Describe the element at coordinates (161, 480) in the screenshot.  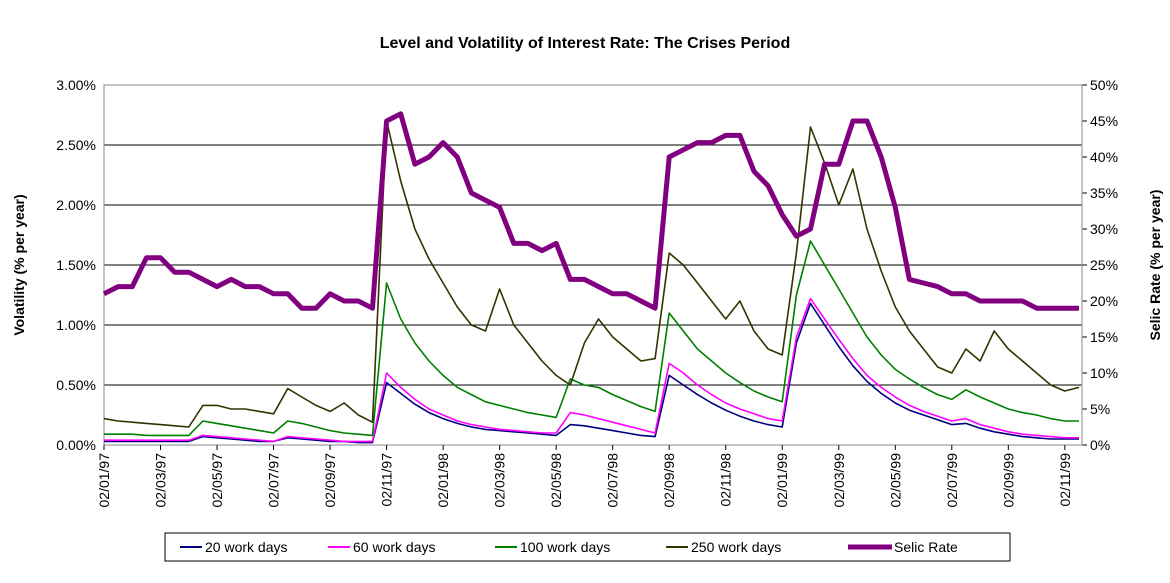
I see `x-tick-label: 02/03/97` at that location.